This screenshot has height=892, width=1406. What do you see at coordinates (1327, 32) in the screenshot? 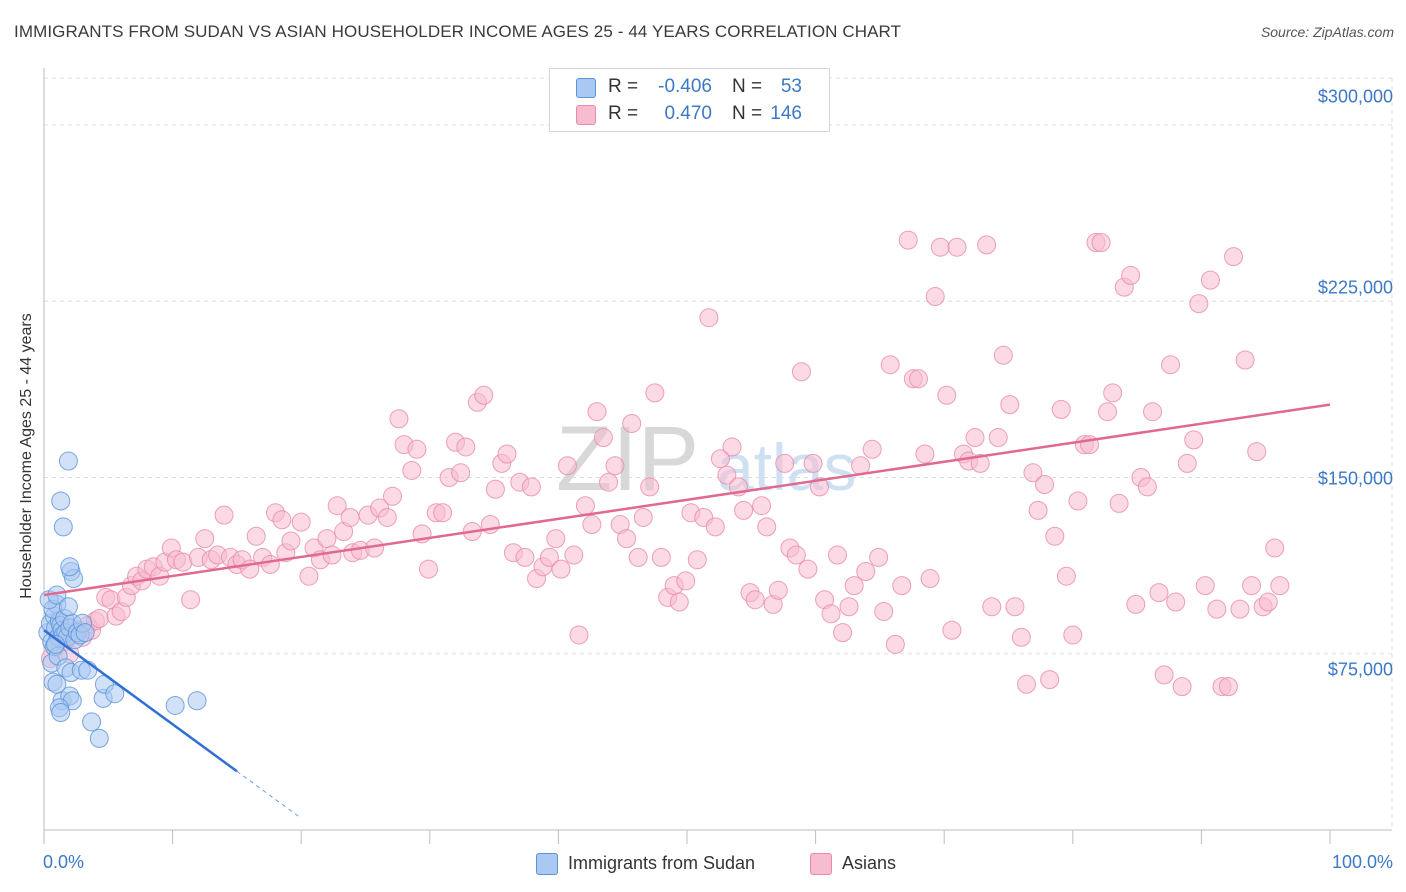
I see `chart-source: Source: ZipAtlas.com` at bounding box center [1327, 32].